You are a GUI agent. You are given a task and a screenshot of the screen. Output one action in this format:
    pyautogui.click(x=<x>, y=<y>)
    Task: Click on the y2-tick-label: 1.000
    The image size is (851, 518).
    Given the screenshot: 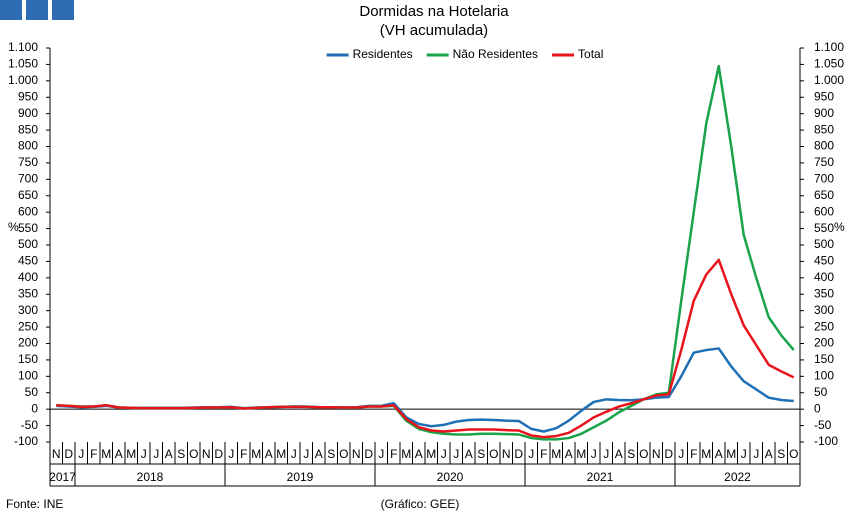 What is the action you would take?
    pyautogui.click(x=829, y=80)
    